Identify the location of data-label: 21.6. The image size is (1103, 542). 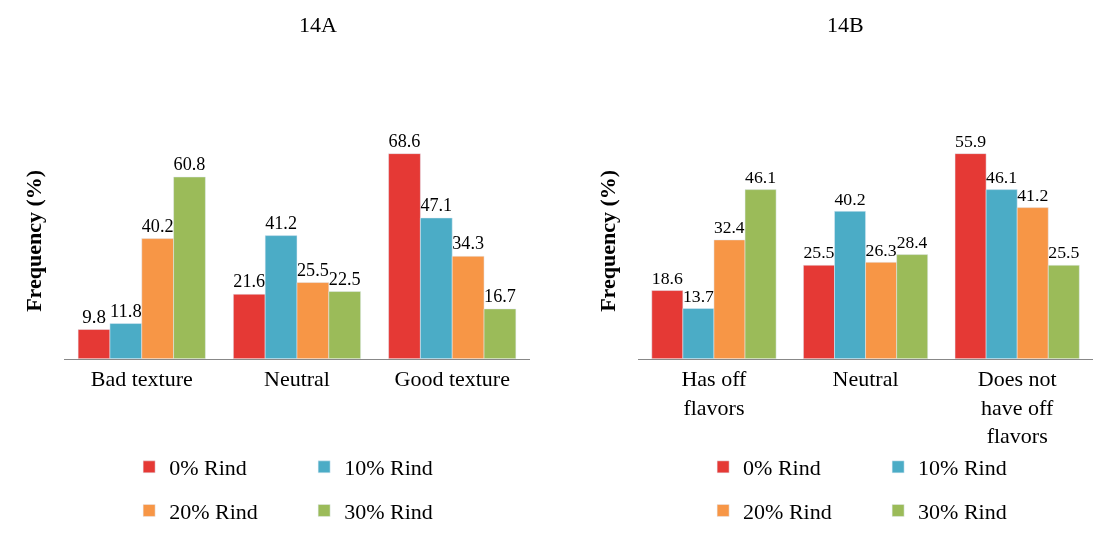
(249, 281).